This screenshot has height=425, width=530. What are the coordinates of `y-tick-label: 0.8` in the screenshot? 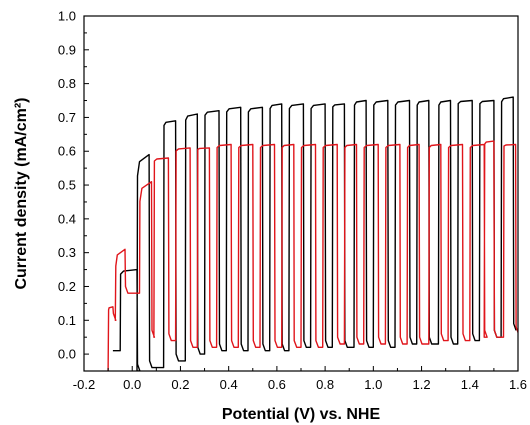 It's located at (67, 83).